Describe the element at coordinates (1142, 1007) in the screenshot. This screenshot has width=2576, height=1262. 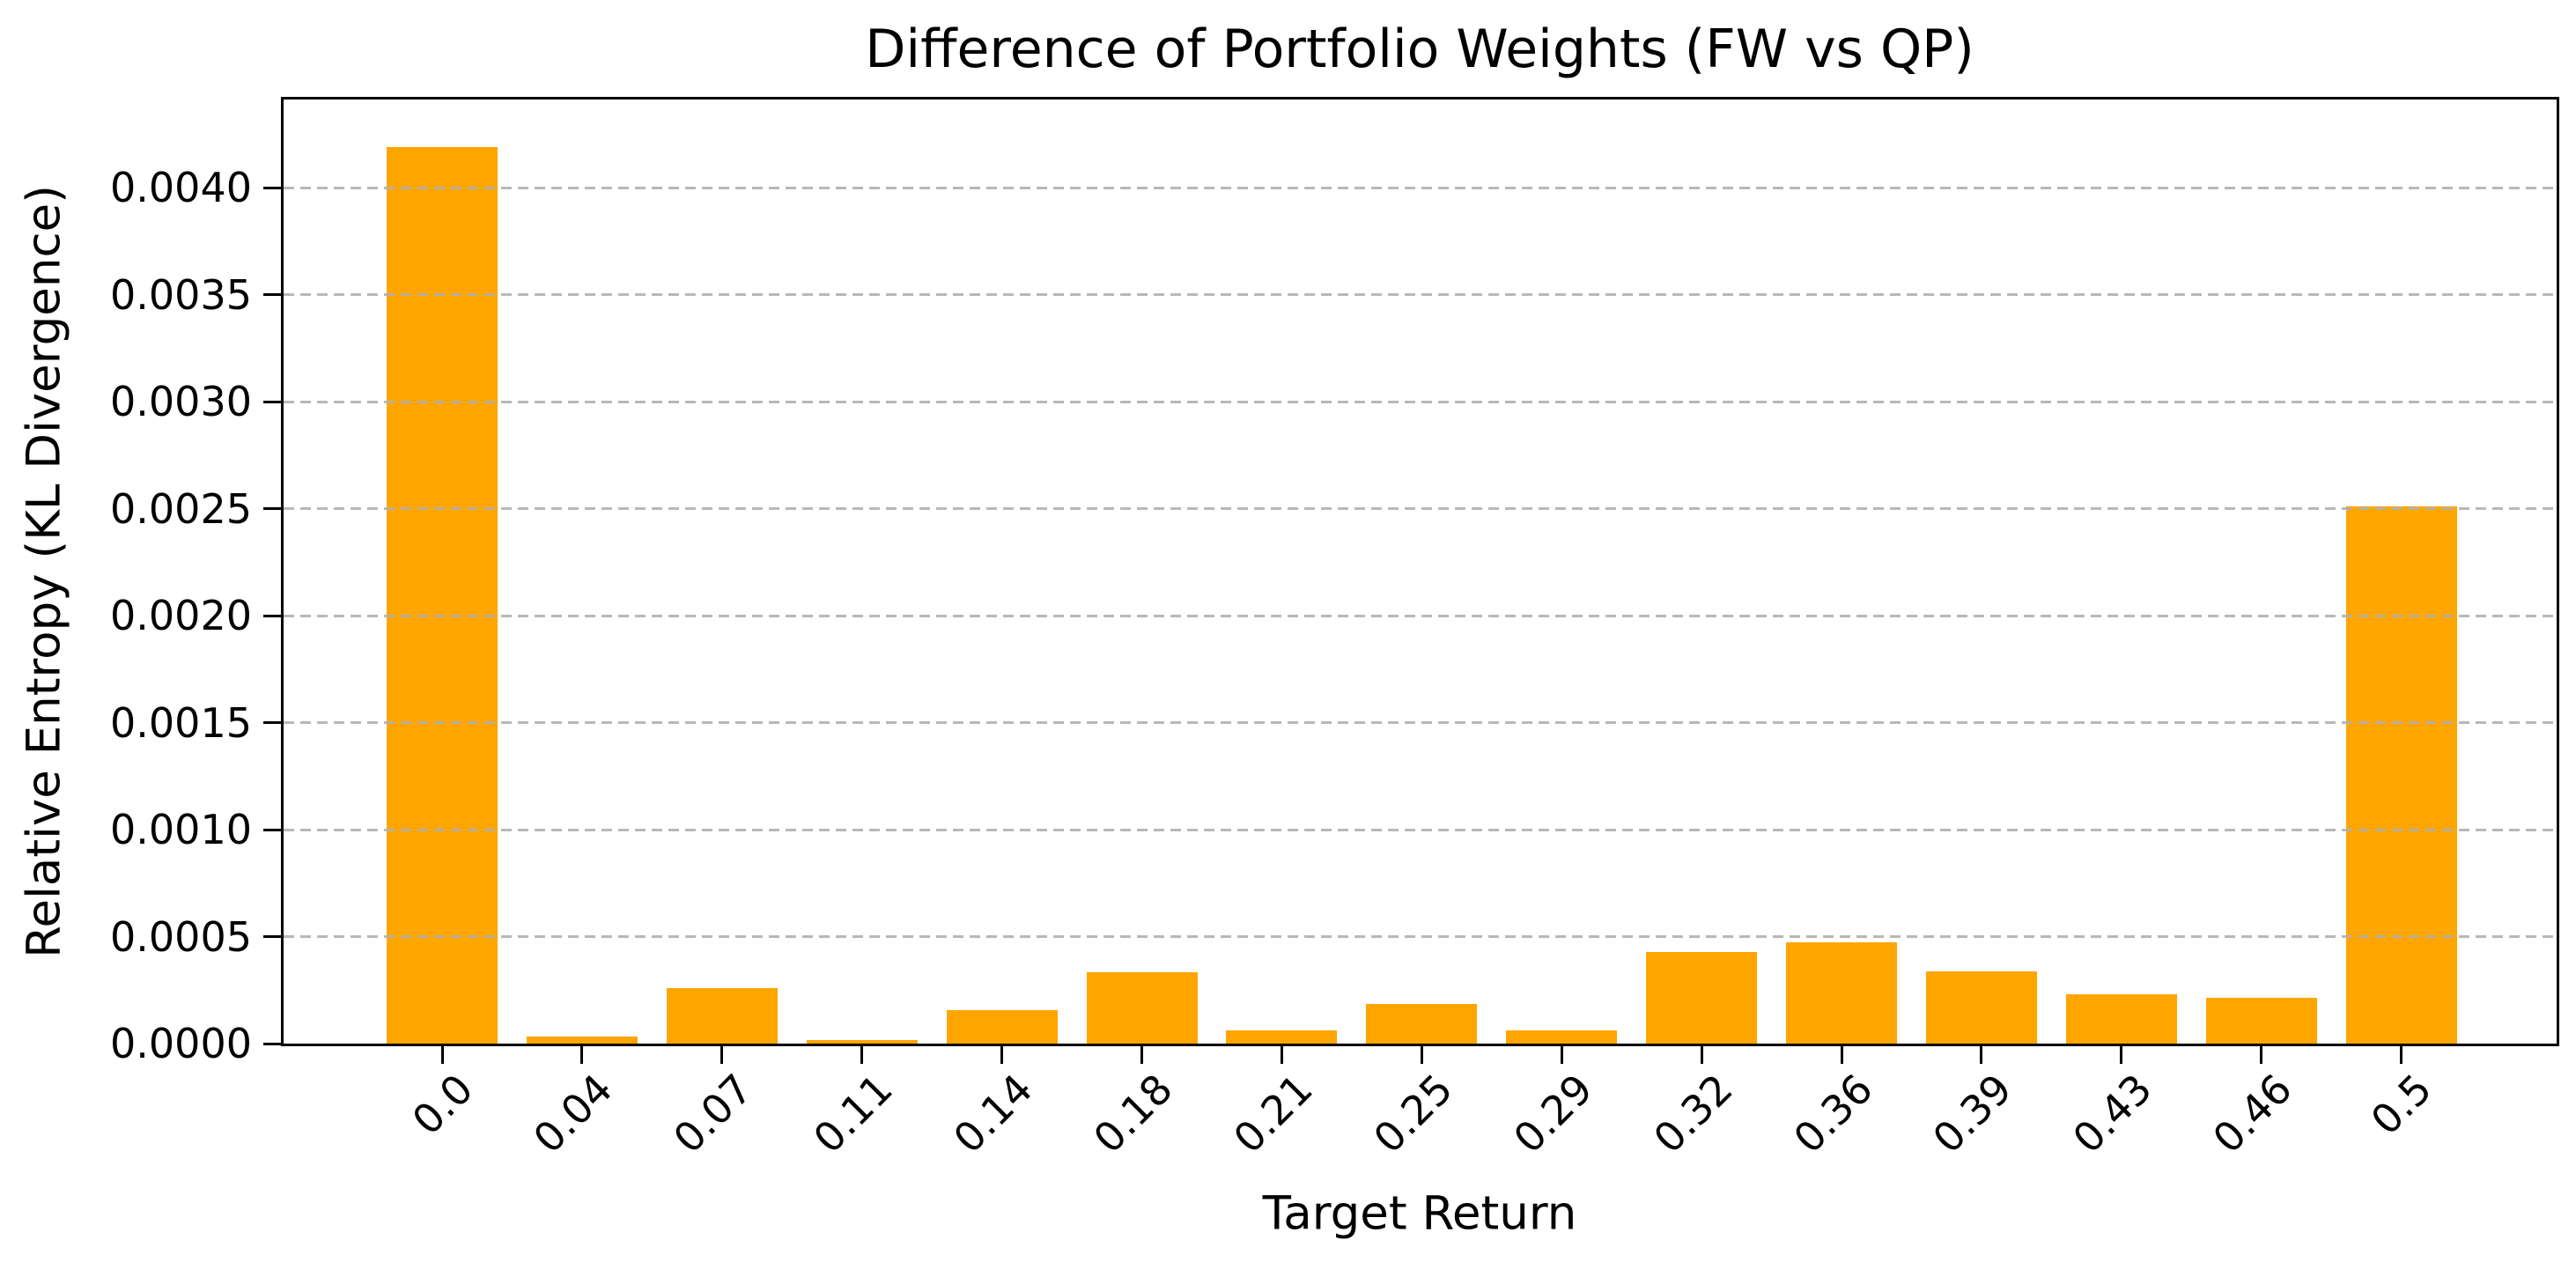
I see `bar-0.18` at that location.